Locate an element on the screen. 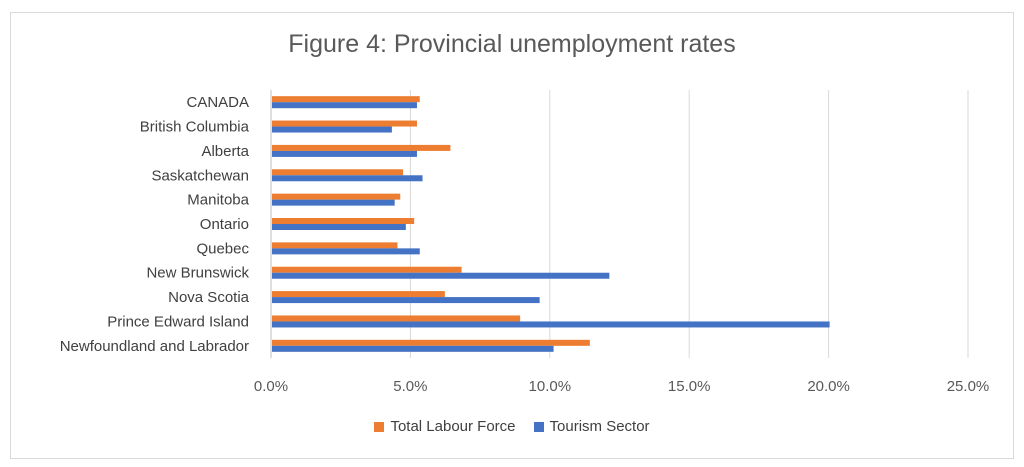 The height and width of the screenshot is (467, 1024). category-label: British Columbia is located at coordinates (195, 127).